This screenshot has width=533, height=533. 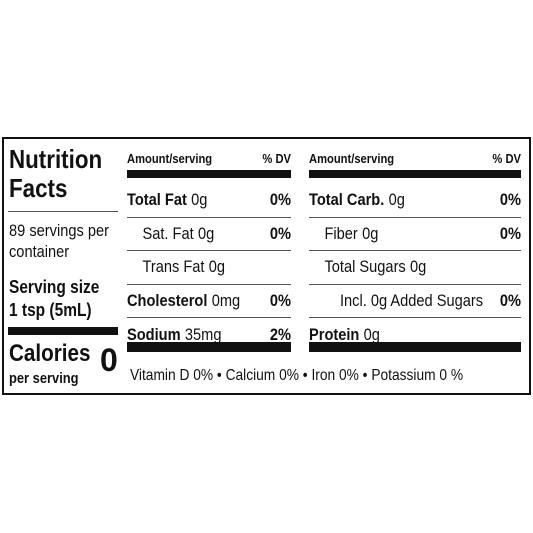 I want to click on nutrient-name: Total Fat, so click(x=157, y=200).